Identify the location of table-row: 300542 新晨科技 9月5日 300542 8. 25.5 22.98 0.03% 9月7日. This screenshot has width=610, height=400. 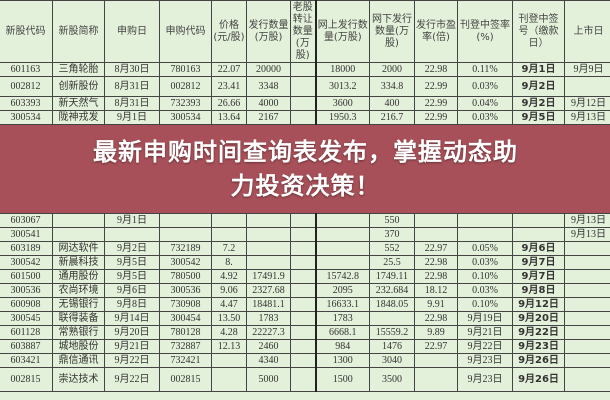
(305, 262).